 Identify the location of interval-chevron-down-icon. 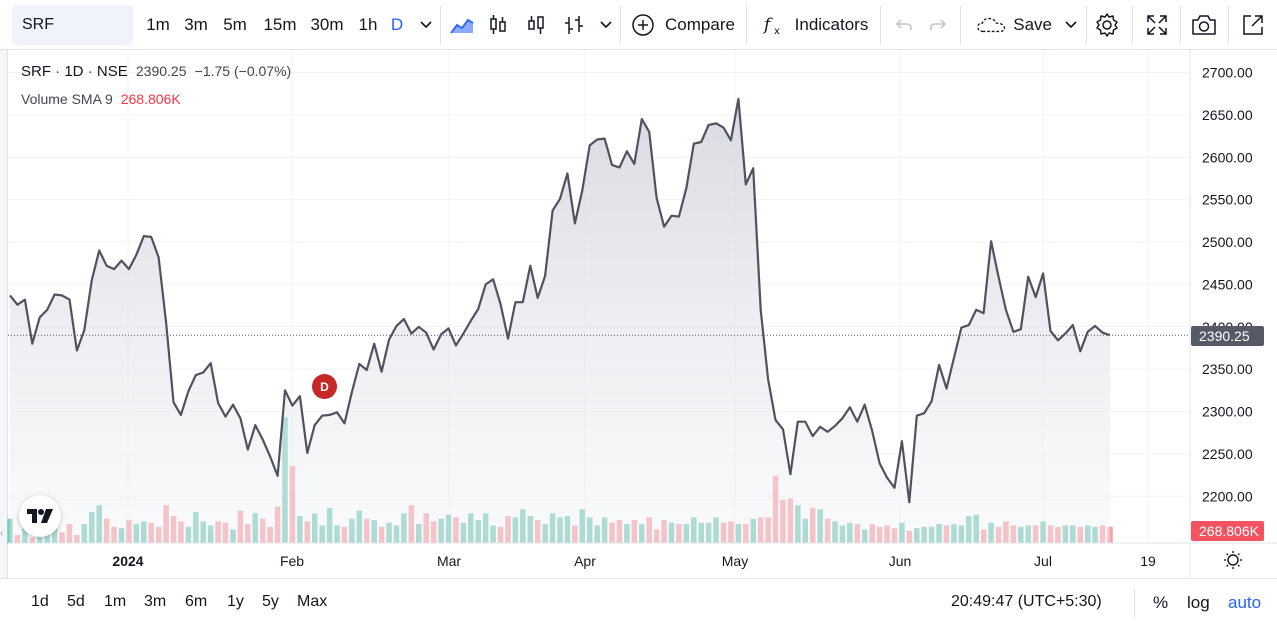
(426, 25).